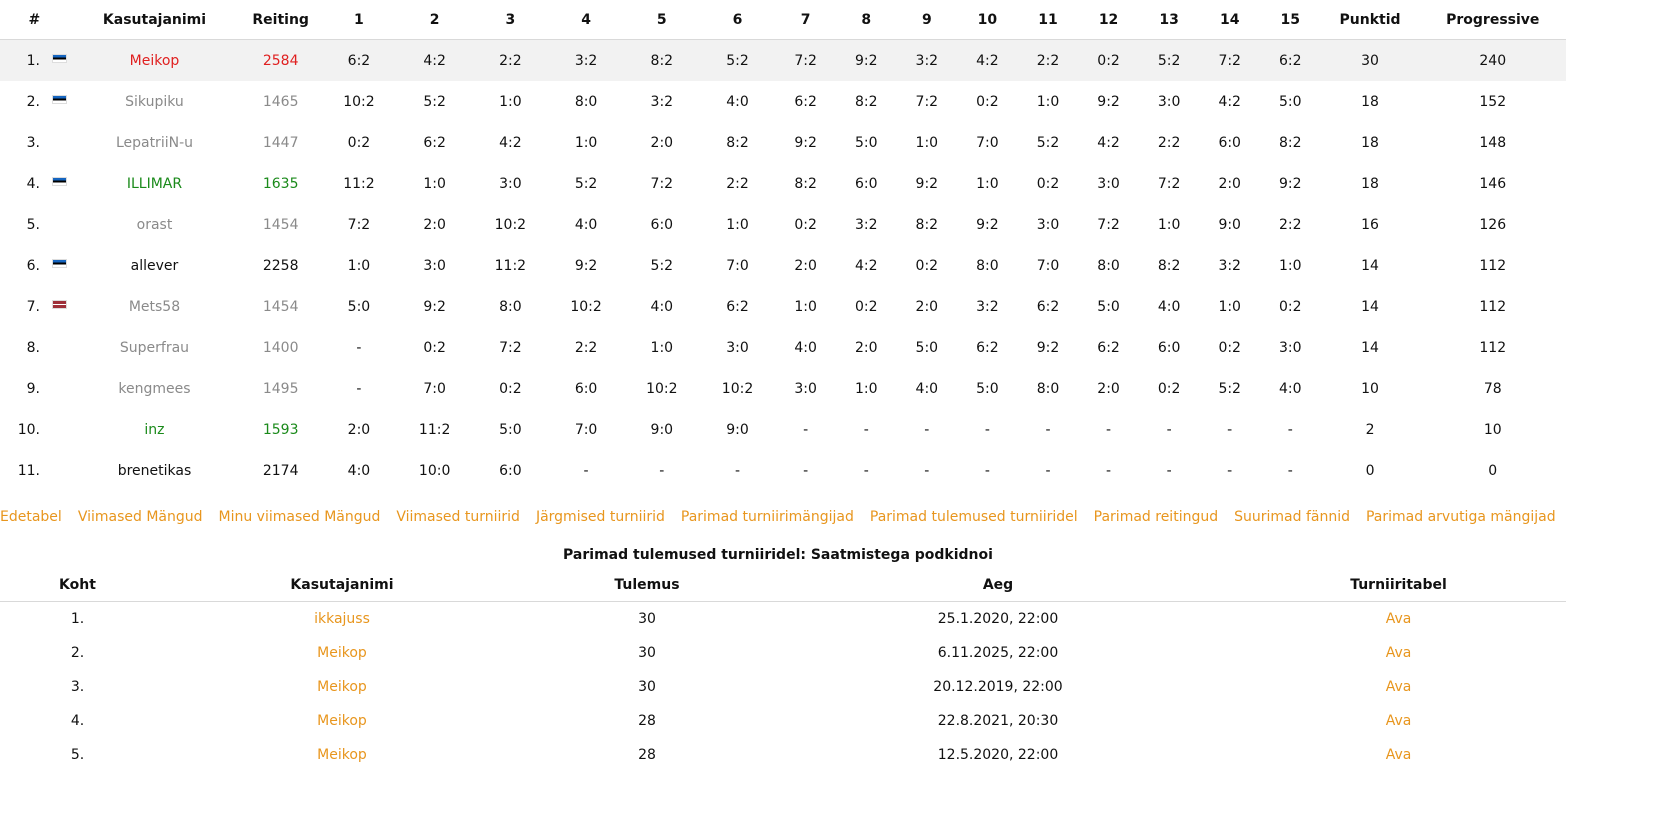 Image resolution: width=1670 pixels, height=820 pixels. Describe the element at coordinates (510, 142) in the screenshot. I see `round-result: 4:2` at that location.